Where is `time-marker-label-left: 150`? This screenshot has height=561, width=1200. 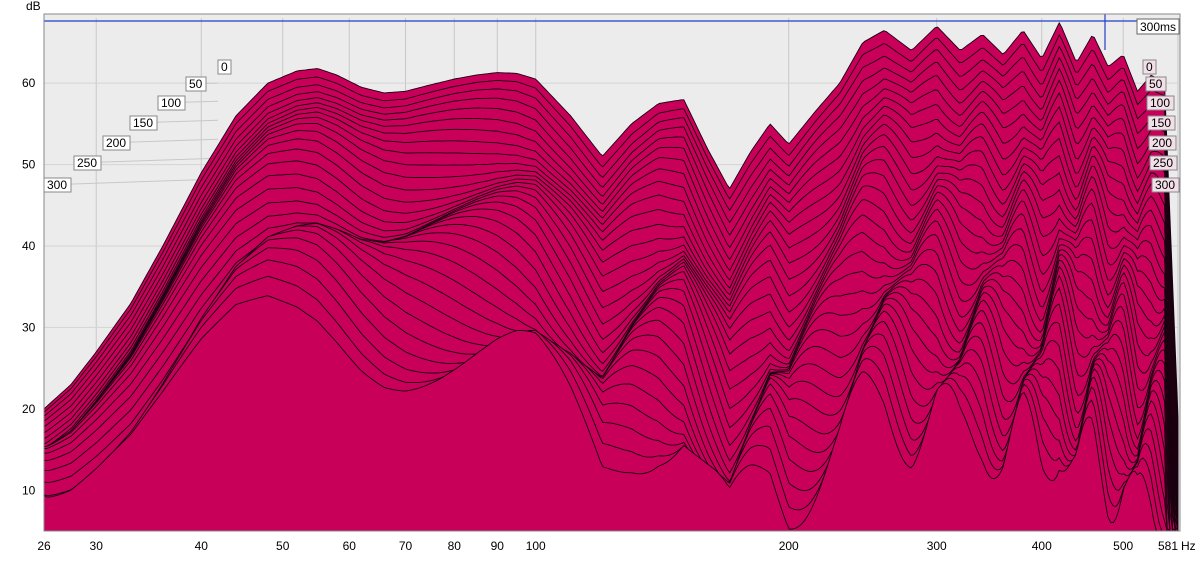 time-marker-label-left: 150 is located at coordinates (143, 123).